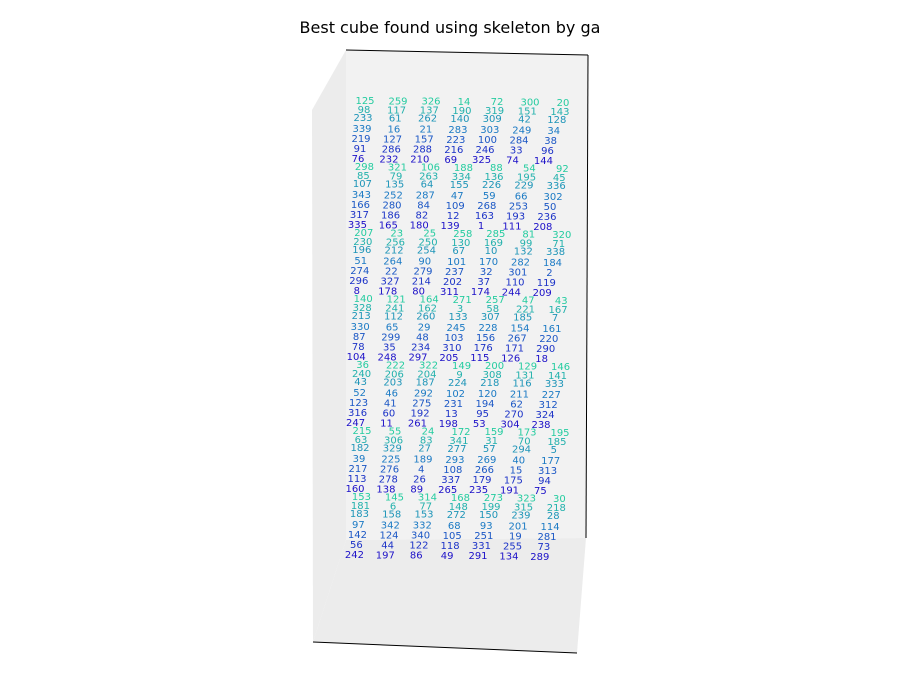 The image size is (900, 700). What do you see at coordinates (495, 234) in the screenshot?
I see `point-label: 285` at bounding box center [495, 234].